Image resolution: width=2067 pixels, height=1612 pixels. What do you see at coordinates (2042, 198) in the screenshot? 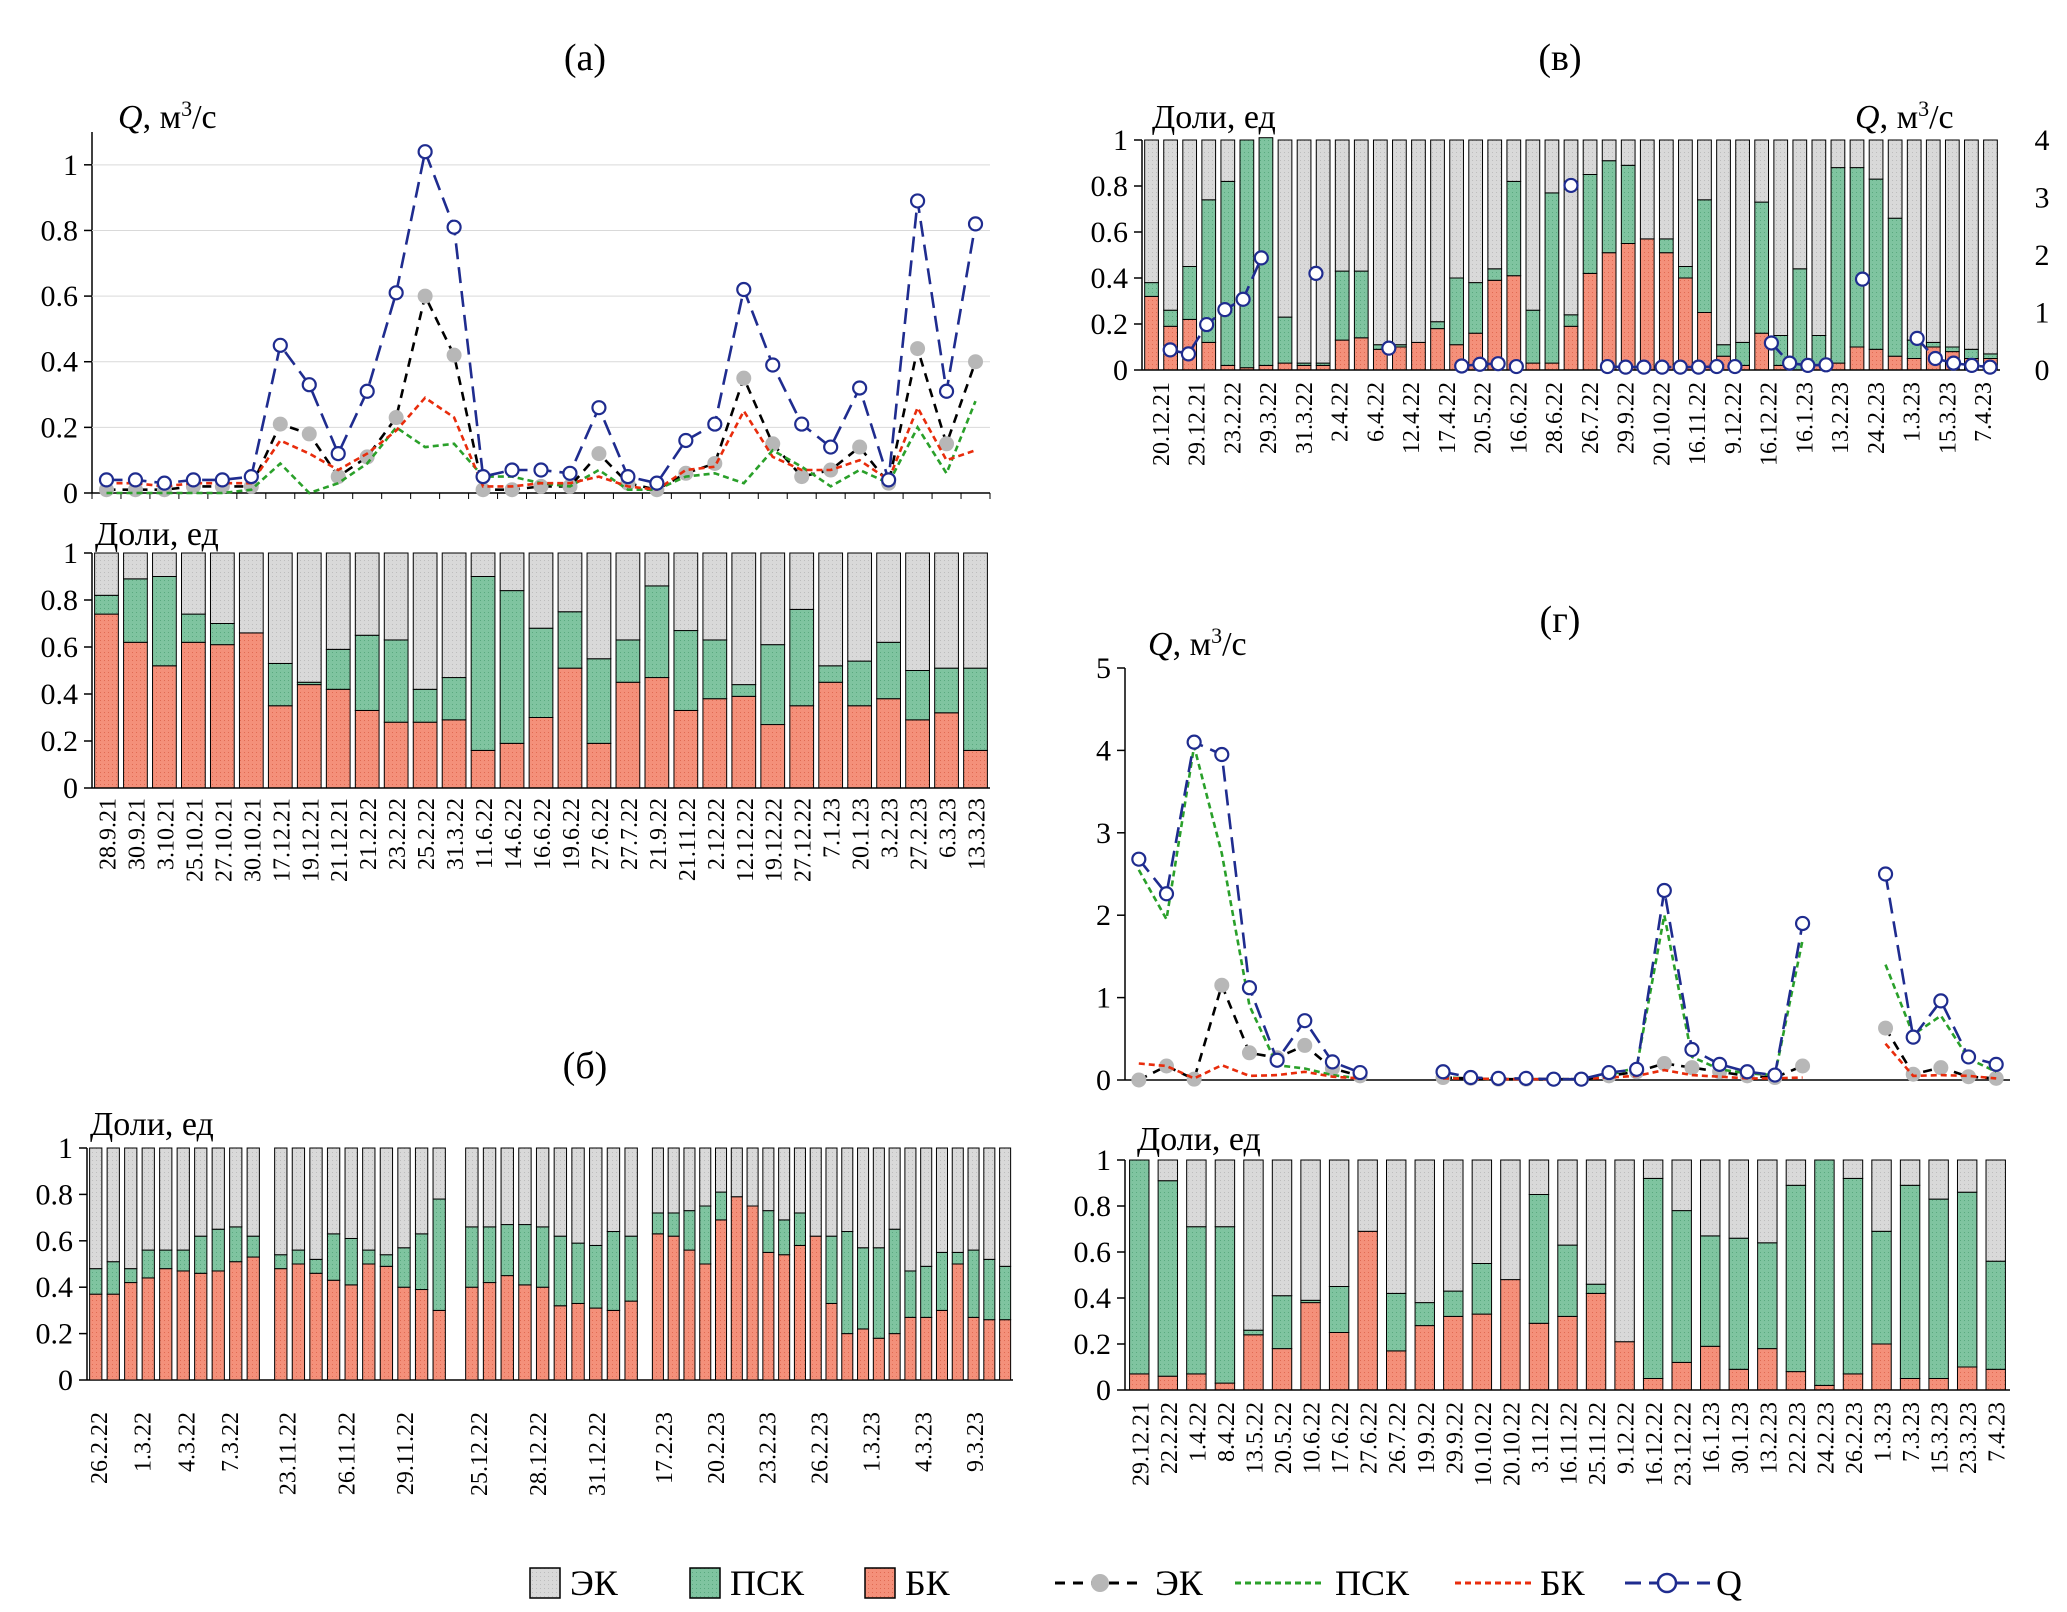
I see `y2-tick-label-v-3: 3` at bounding box center [2042, 198].